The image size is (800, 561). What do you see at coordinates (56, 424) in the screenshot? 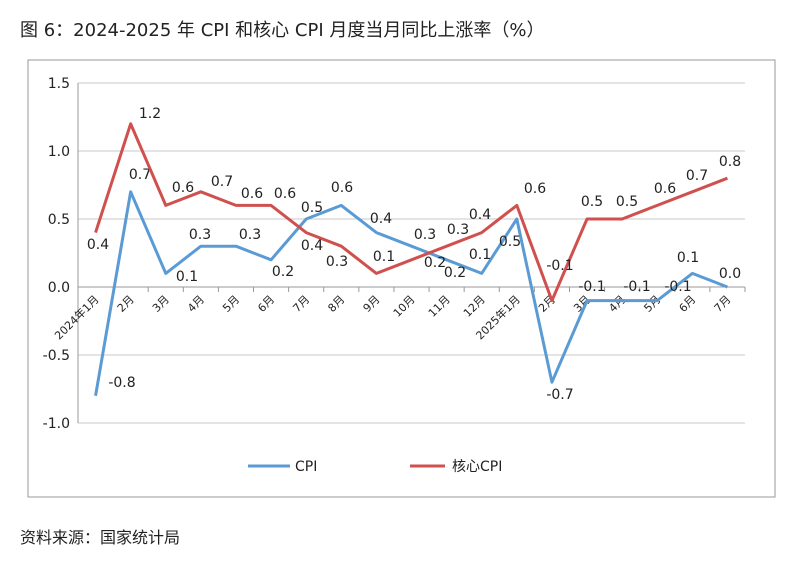
I see `y-tick-label: -1.0` at bounding box center [56, 424].